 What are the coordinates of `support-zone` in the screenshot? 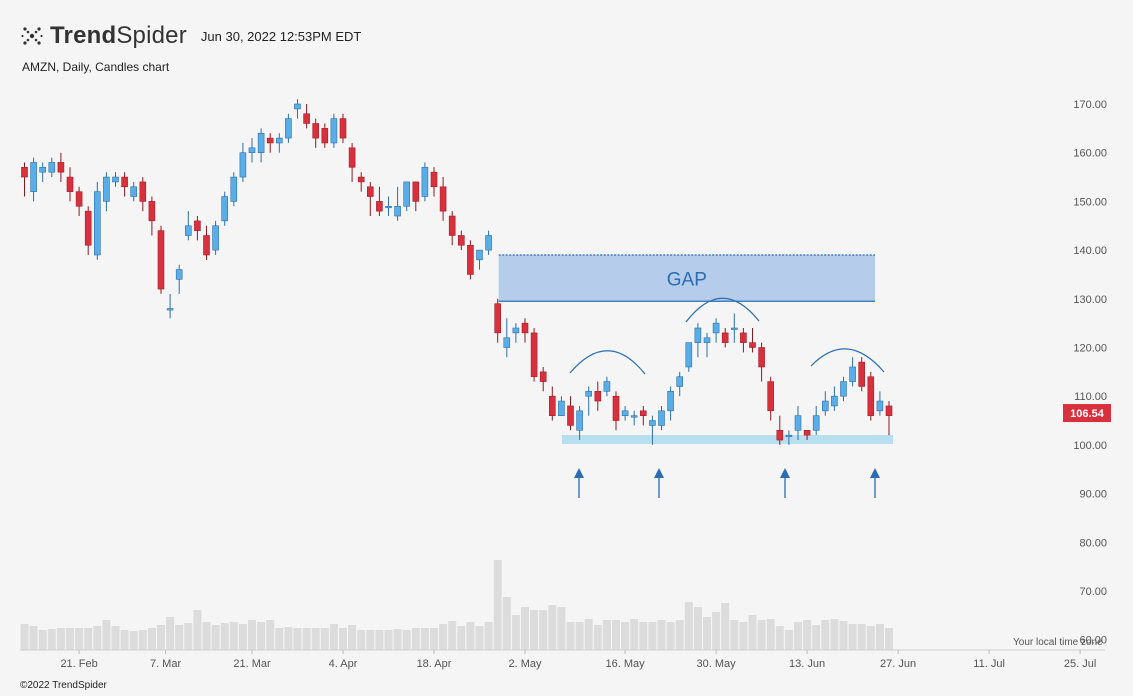 It's located at (727, 439).